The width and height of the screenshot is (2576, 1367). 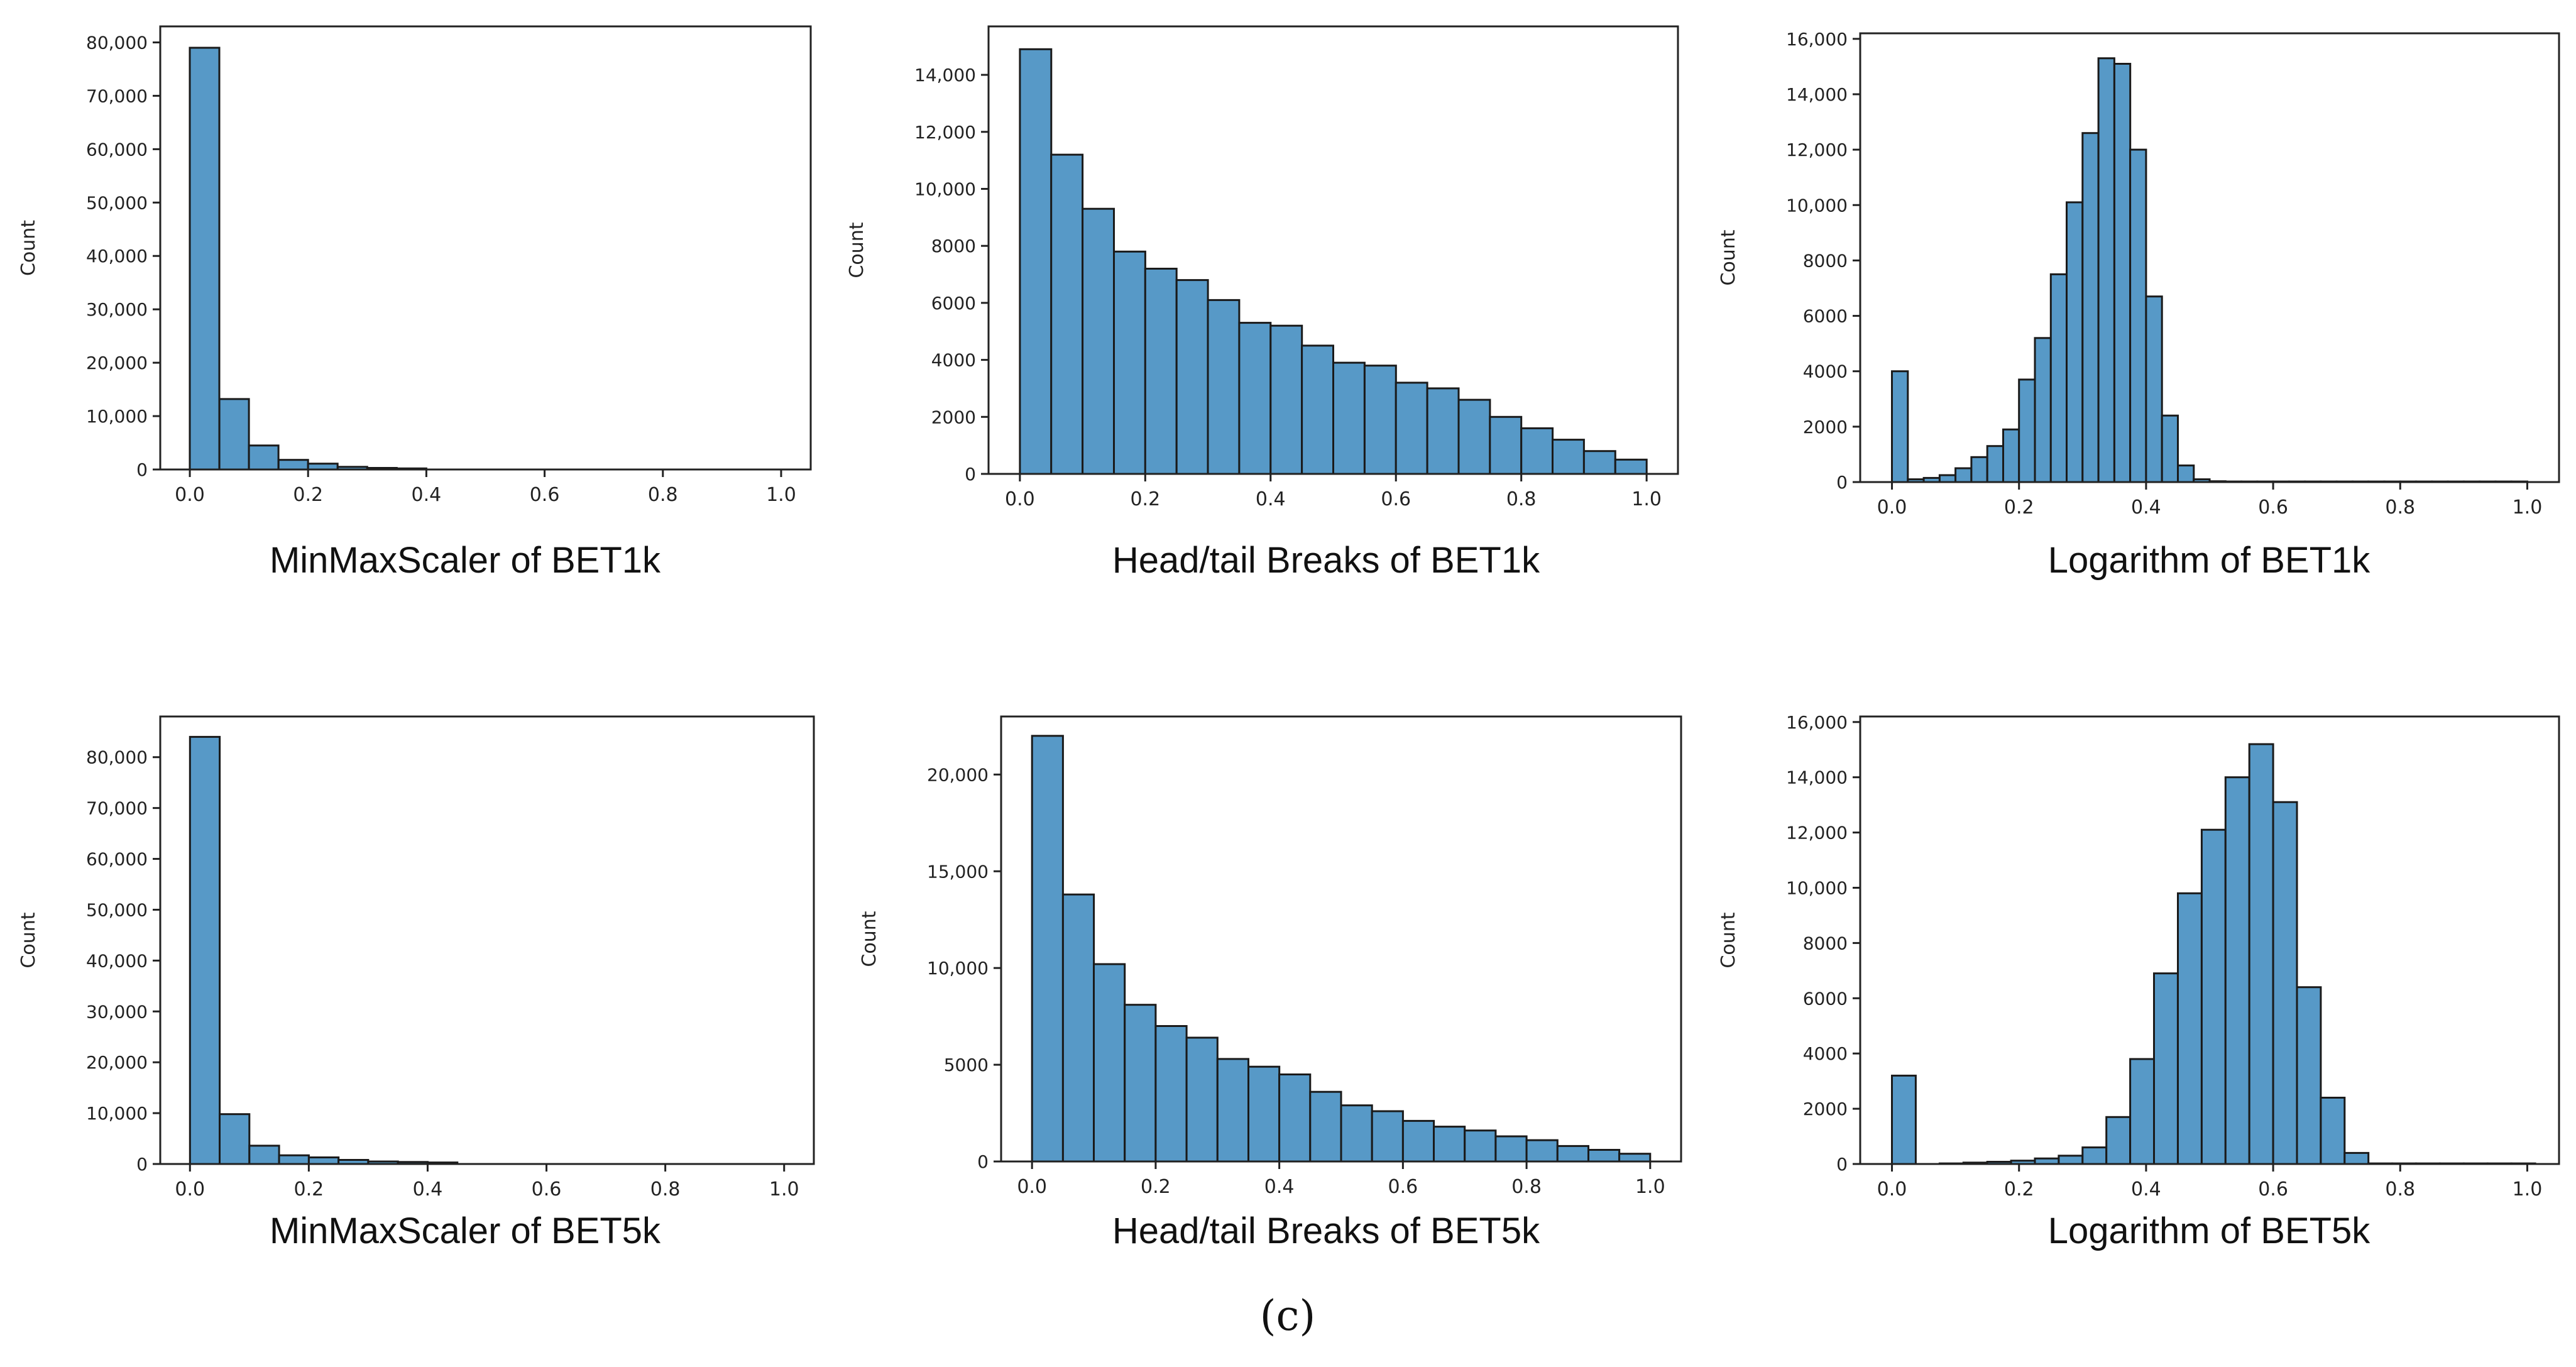 I want to click on panel-caption-headtail-bet1k: Head/tail Breaks of BET1k, so click(x=1326, y=561).